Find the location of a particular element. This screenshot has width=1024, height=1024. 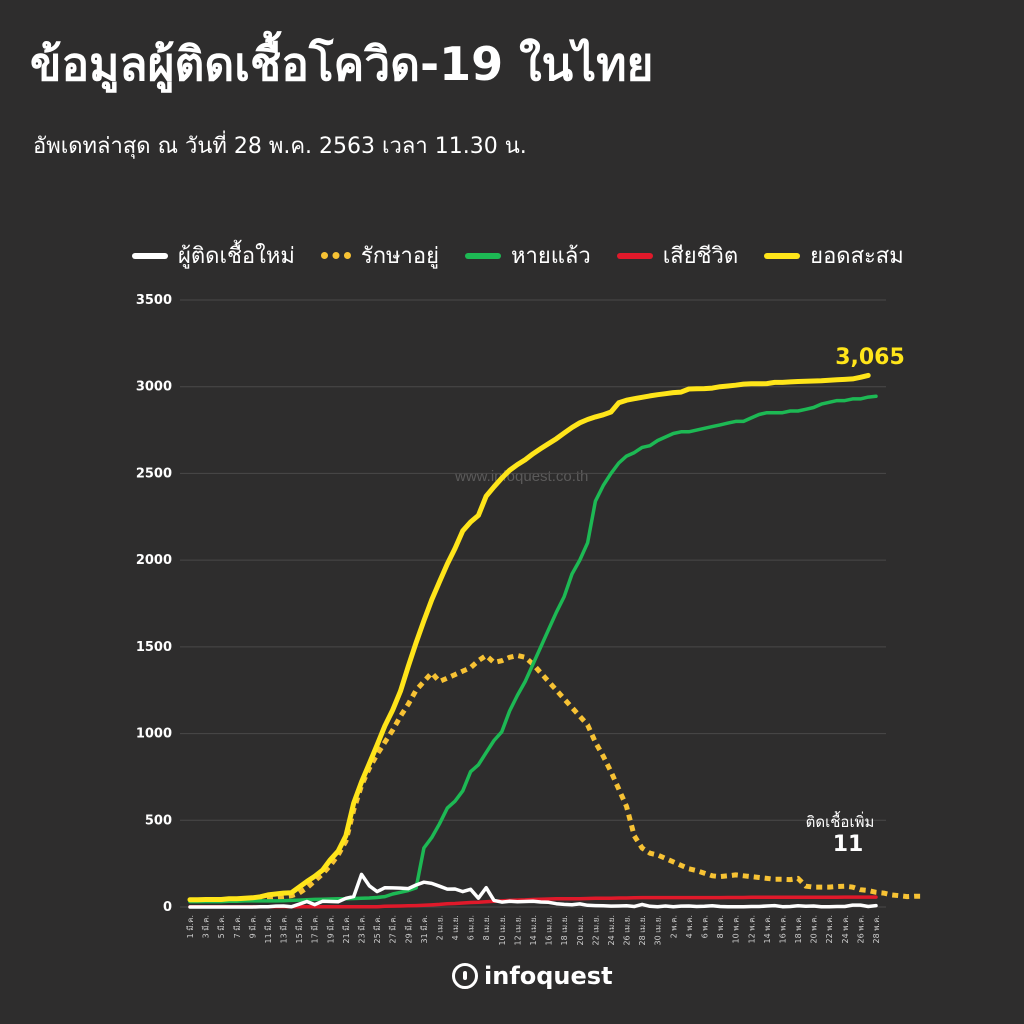

x-tick-label: 17 มี.ค. is located at coordinates (315, 929).